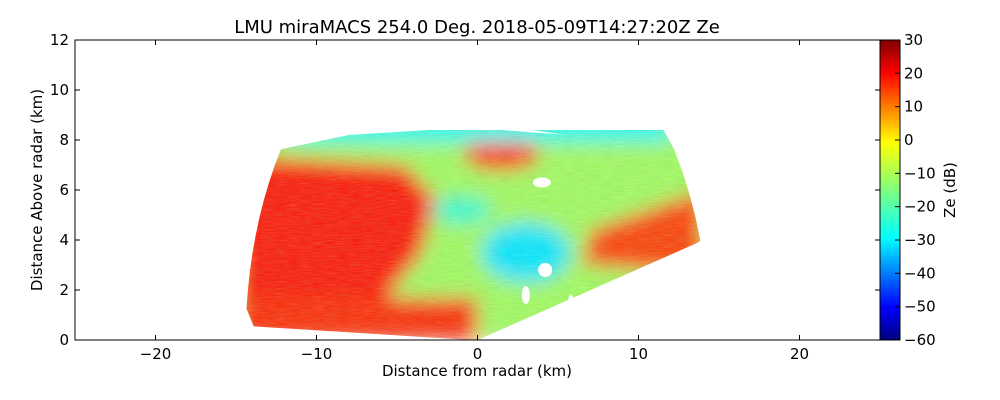  What do you see at coordinates (64, 340) in the screenshot?
I see `y-tick-label: 0` at bounding box center [64, 340].